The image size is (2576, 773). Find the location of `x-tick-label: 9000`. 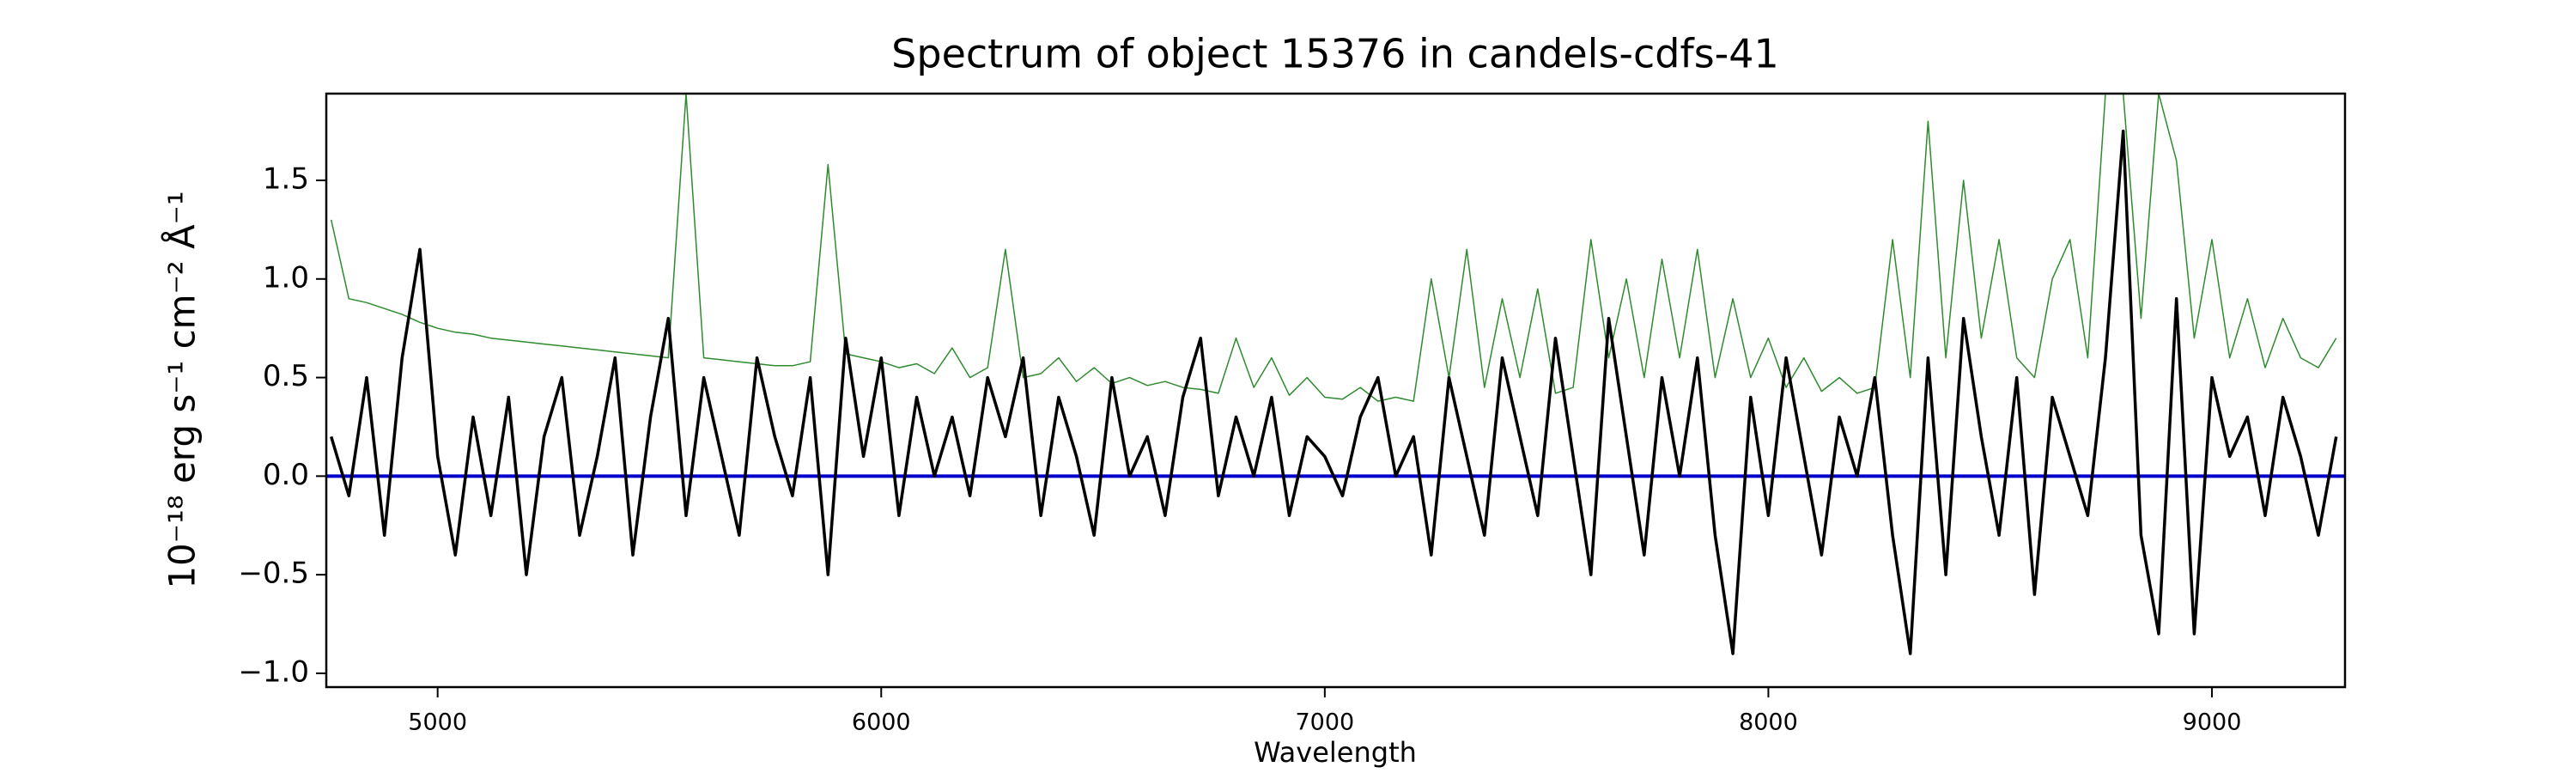

x-tick-label: 9000 is located at coordinates (2212, 722).